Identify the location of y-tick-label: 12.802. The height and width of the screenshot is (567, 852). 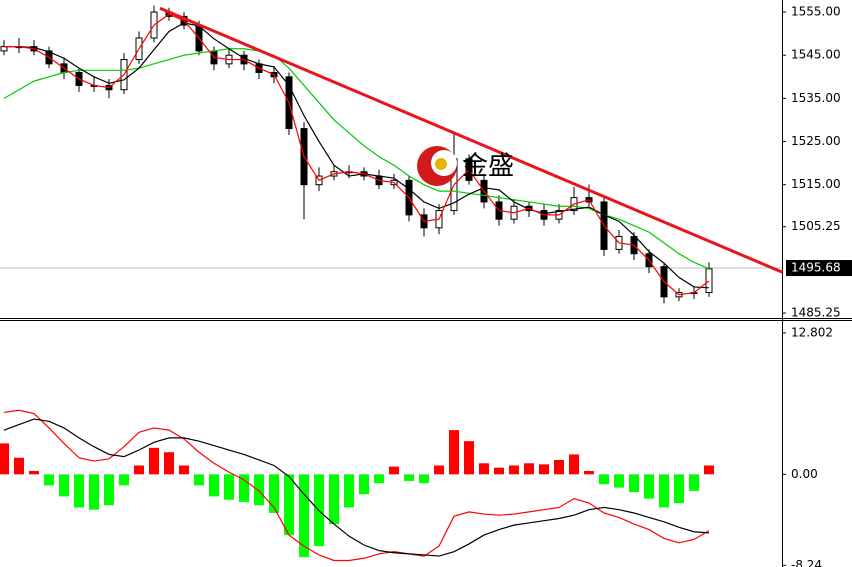
(812, 332).